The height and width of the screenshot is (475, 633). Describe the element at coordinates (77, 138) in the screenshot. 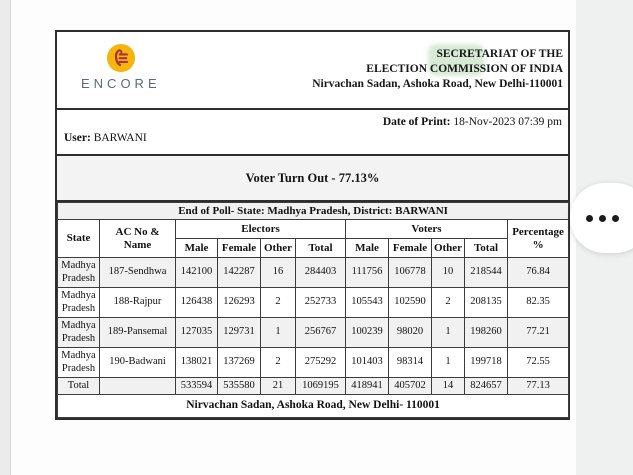

I see `user-label: User:` at that location.